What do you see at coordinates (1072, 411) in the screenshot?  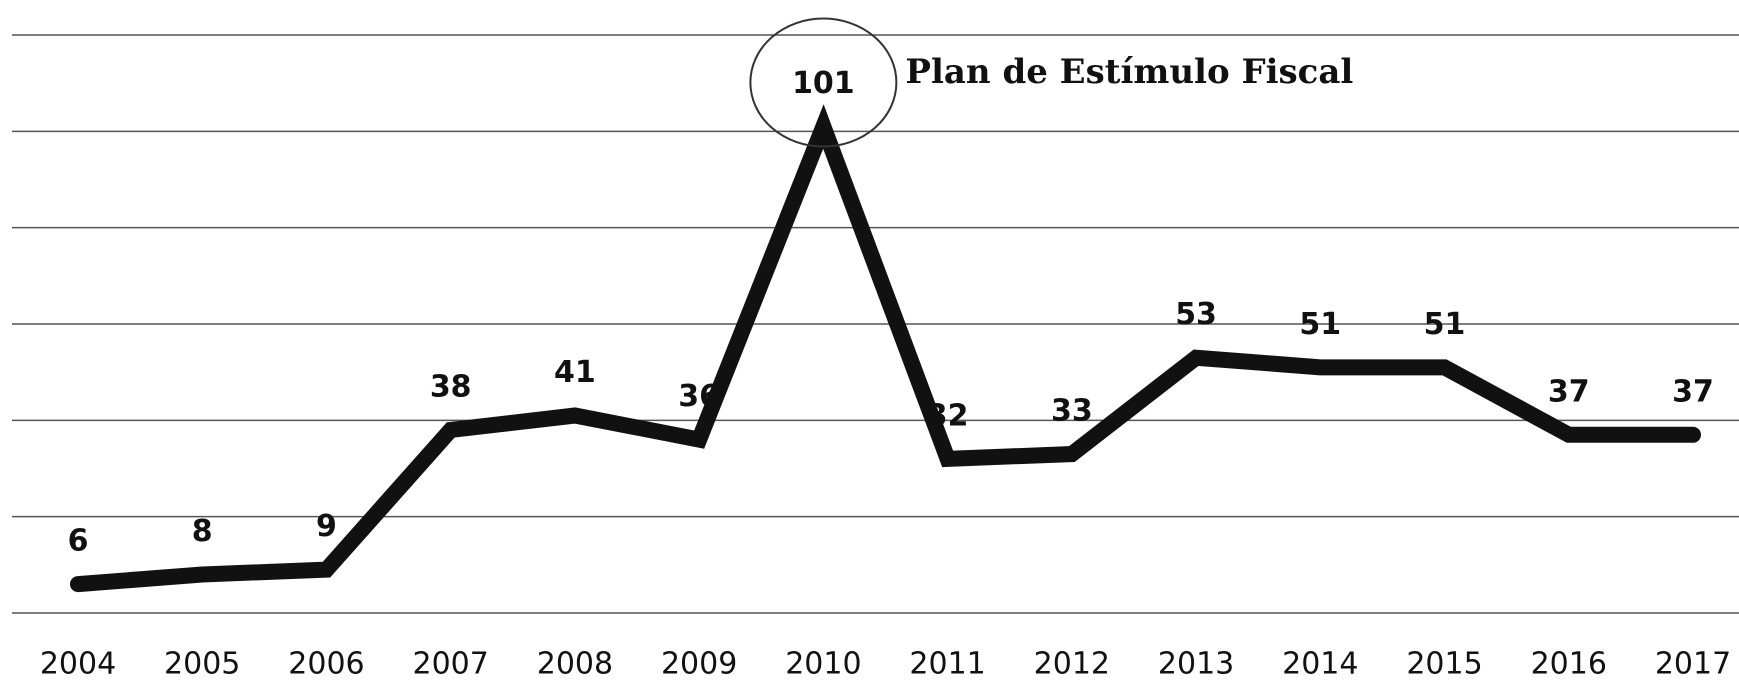 I see `data-label: 33` at bounding box center [1072, 411].